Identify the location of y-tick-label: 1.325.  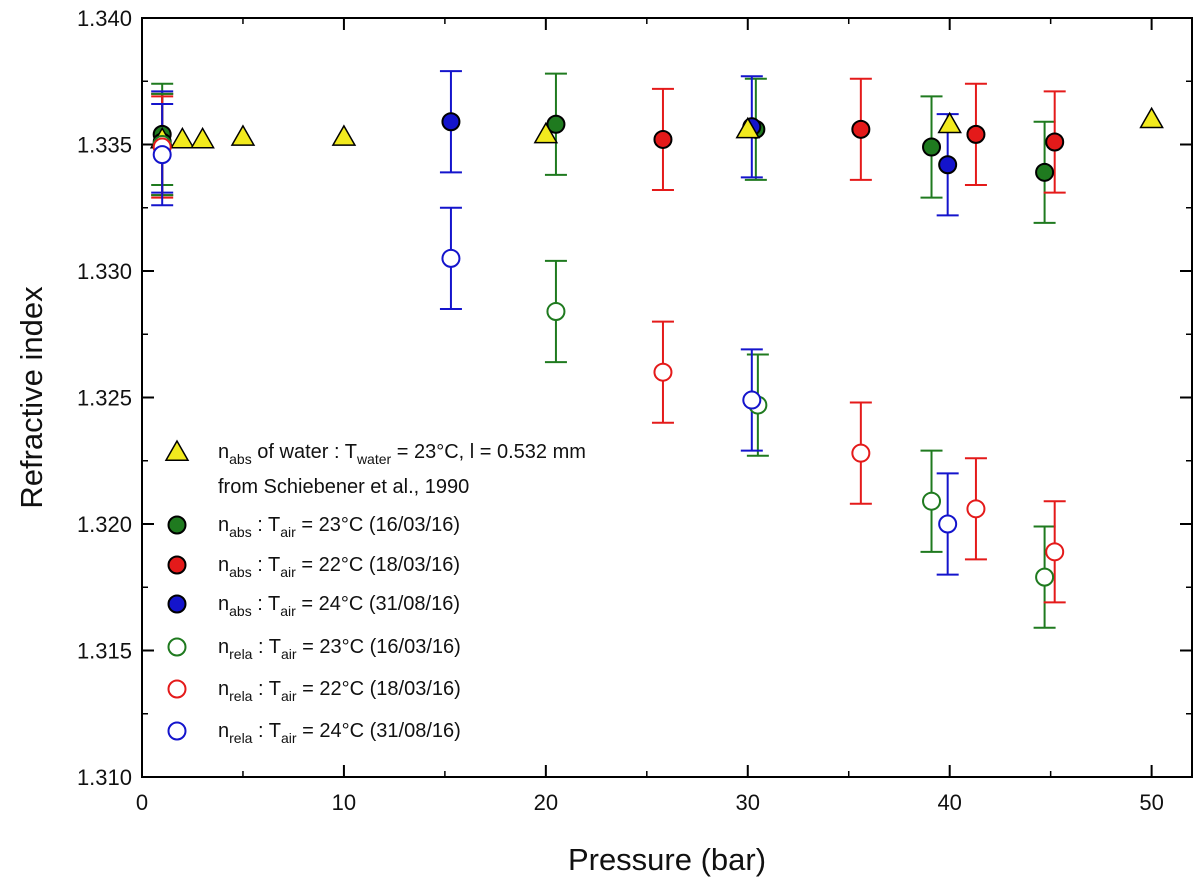
(104, 398).